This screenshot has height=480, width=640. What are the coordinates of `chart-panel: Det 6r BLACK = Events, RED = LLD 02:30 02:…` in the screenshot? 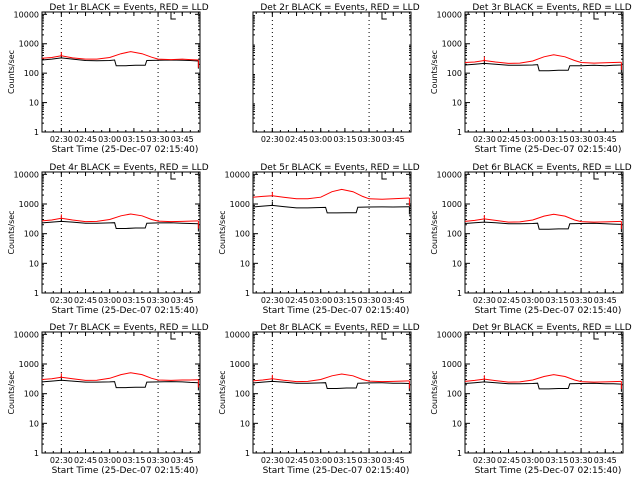 It's located at (531, 239).